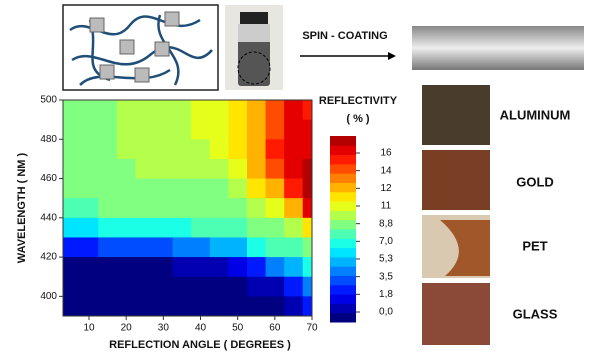  What do you see at coordinates (48, 139) in the screenshot?
I see `y-tick-label: 480` at bounding box center [48, 139].